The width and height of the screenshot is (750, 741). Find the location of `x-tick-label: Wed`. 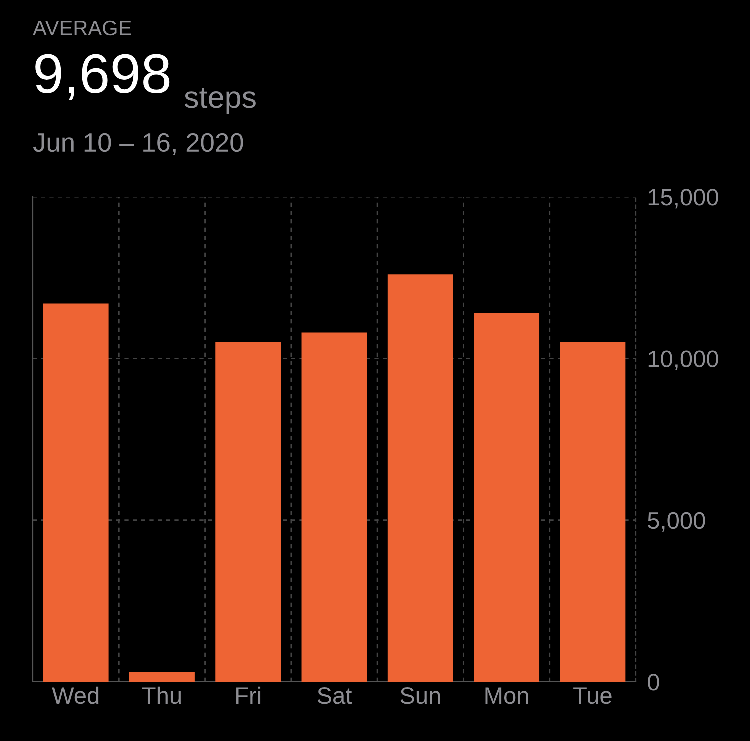

x-tick-label: Wed is located at coordinates (75, 695).